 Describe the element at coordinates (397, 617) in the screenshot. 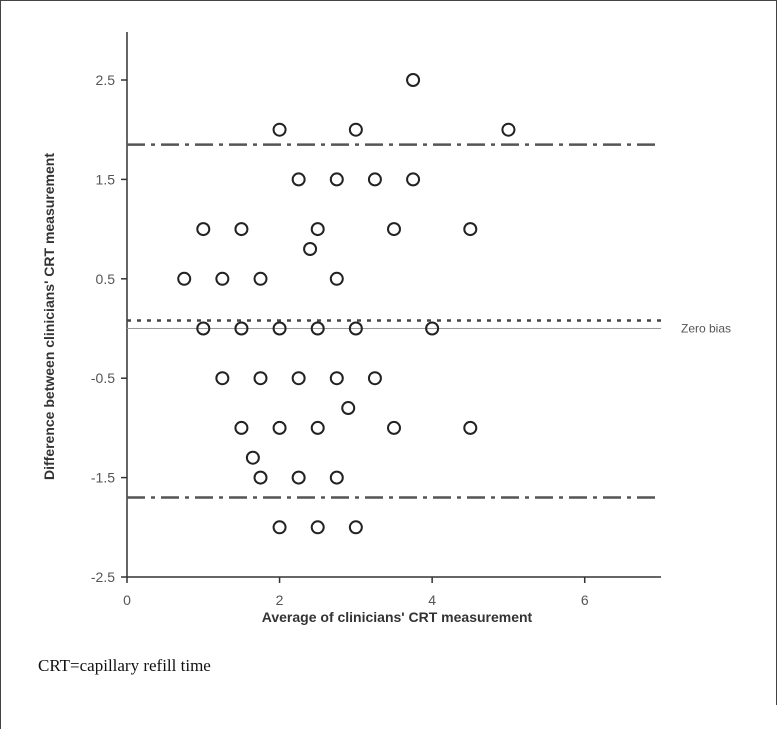

I see `x-axis-title: Average of clinicians' CRT measurement` at that location.